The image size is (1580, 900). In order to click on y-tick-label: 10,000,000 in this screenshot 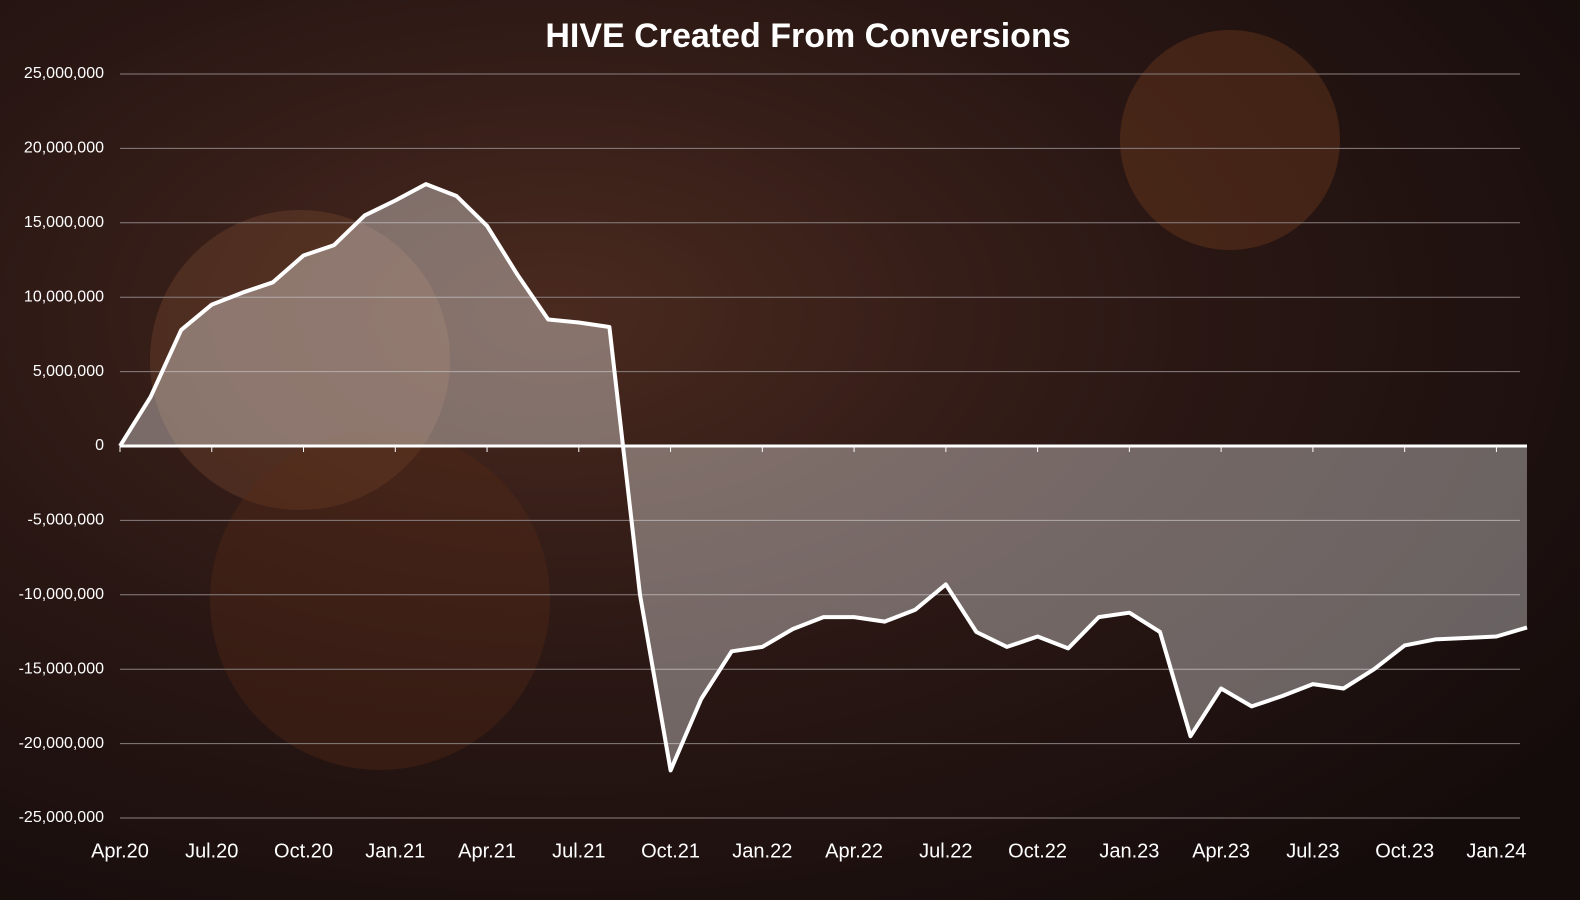, I will do `click(64, 296)`.